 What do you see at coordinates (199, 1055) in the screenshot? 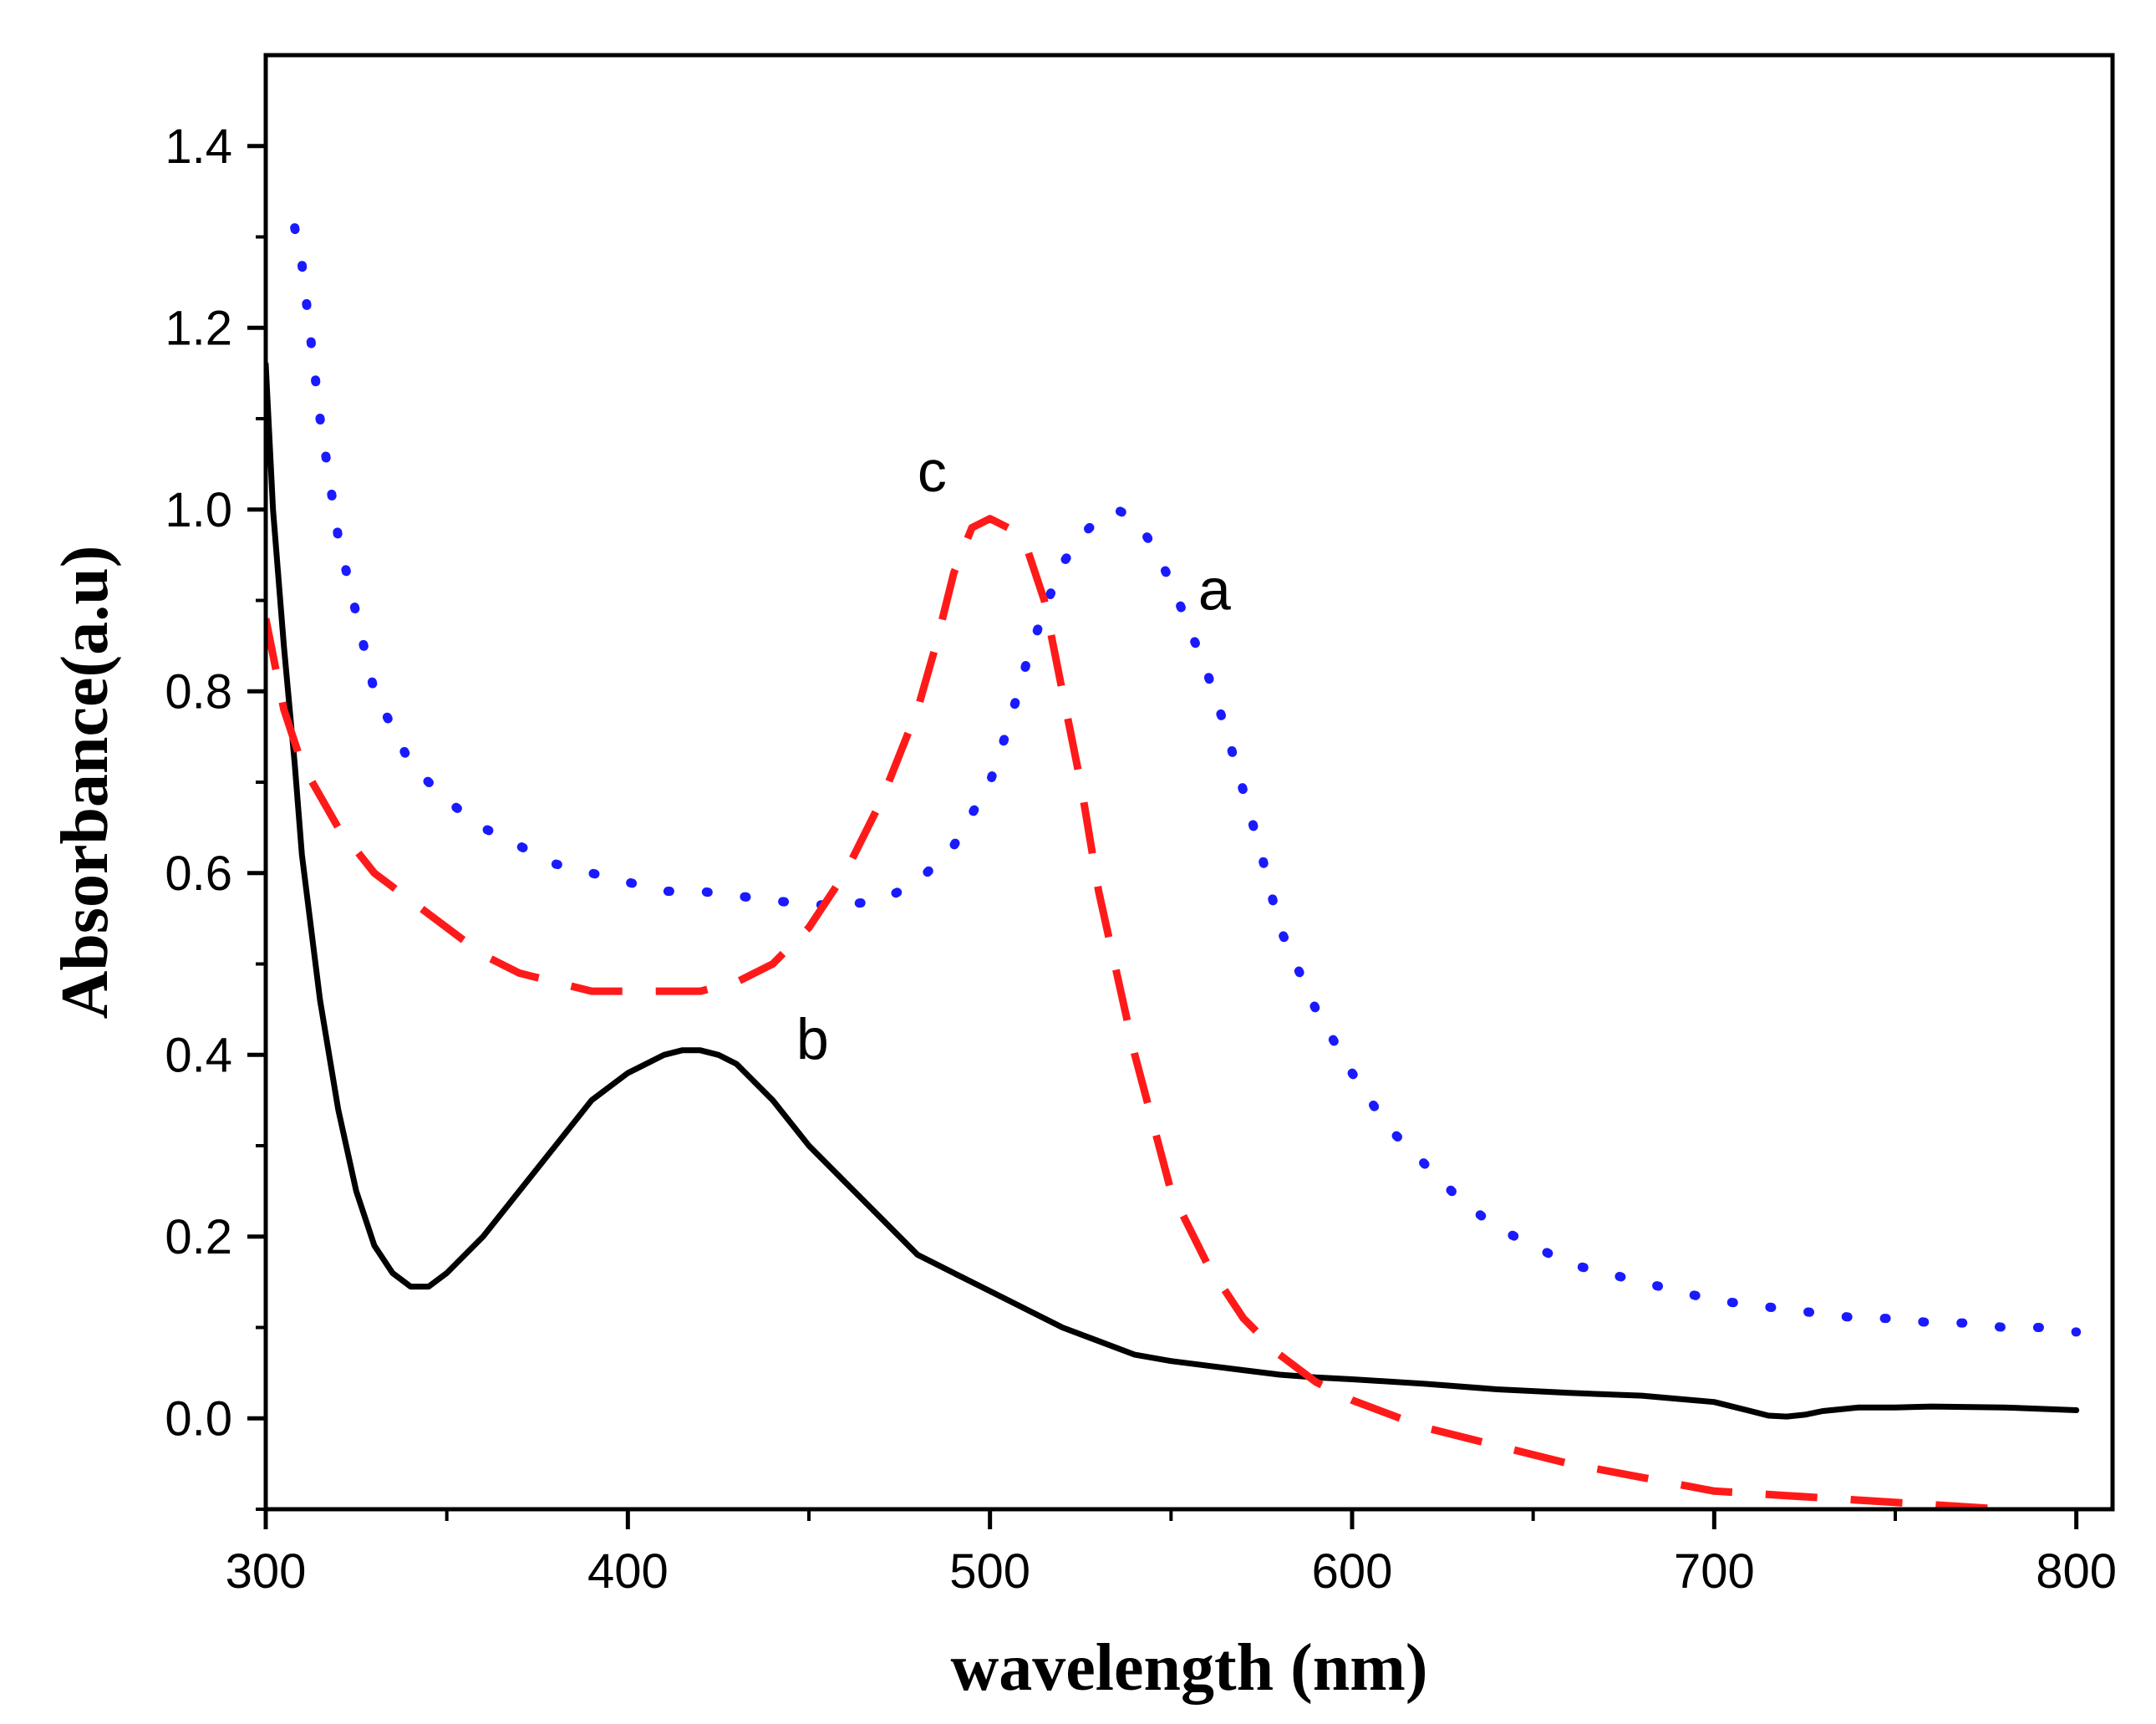
I see `y-tick-label: 0.4` at bounding box center [199, 1055].